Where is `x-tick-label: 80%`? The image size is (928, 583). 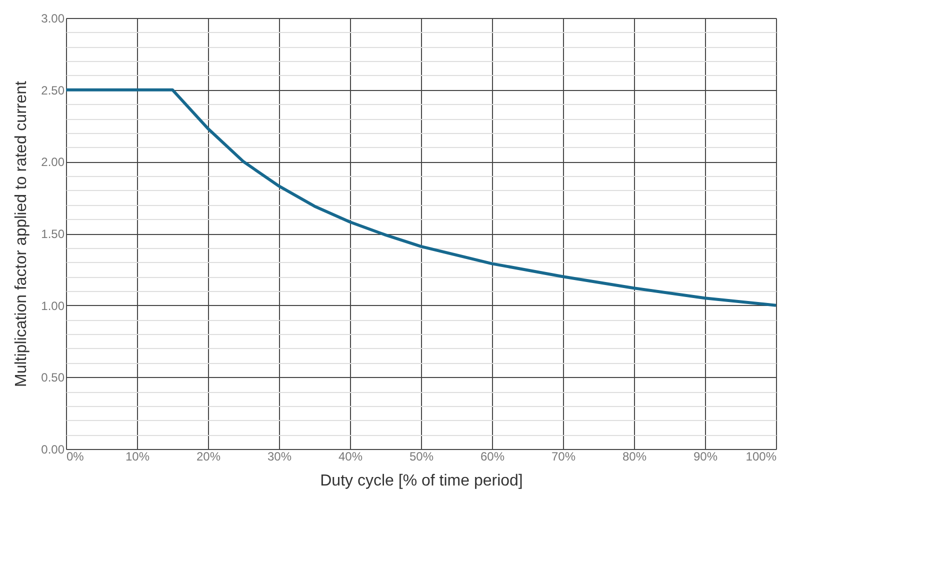 x-tick-label: 80% is located at coordinates (634, 457).